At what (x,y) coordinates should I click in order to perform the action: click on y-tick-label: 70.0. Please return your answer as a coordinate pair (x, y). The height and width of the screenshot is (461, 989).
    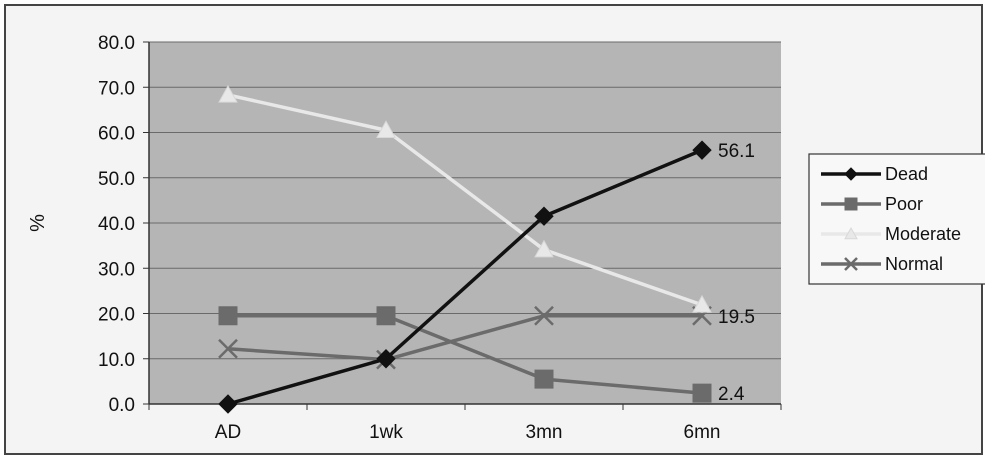
    Looking at the image, I should click on (116, 88).